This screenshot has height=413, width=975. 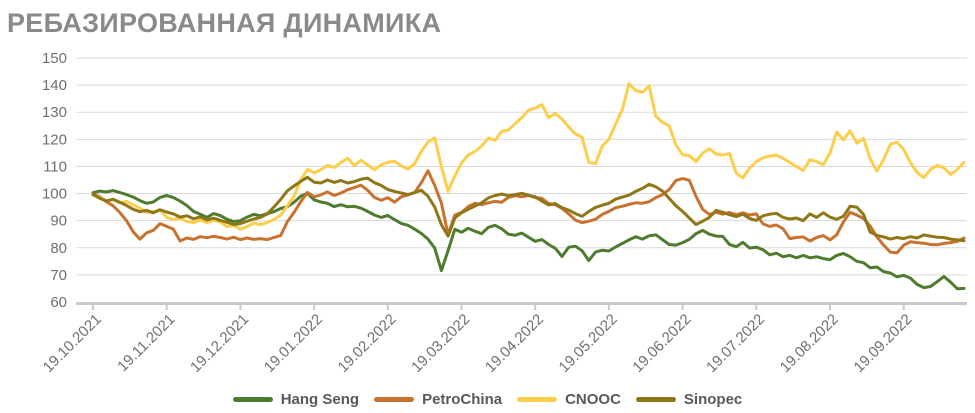 I want to click on x-tick-label-6: 19.04.2022, so click(x=514, y=343).